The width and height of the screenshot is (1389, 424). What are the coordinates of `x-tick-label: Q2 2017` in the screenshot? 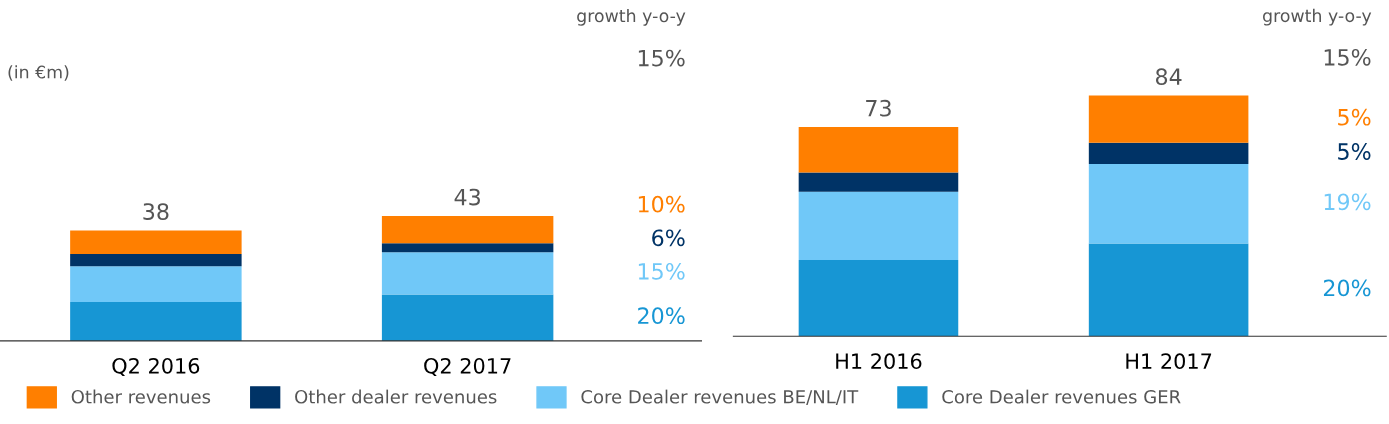 It's located at (467, 367).